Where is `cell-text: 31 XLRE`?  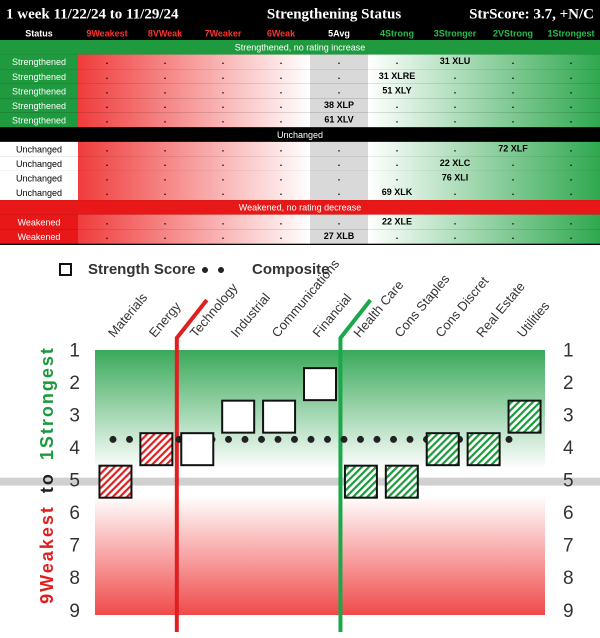 cell-text: 31 XLRE is located at coordinates (397, 76).